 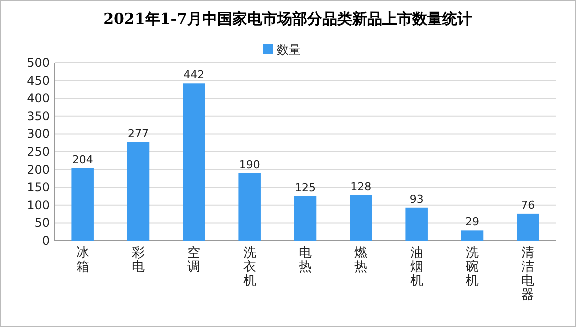 What do you see at coordinates (472, 267) in the screenshot?
I see `x-tick-label: 洗碗机` at bounding box center [472, 267].